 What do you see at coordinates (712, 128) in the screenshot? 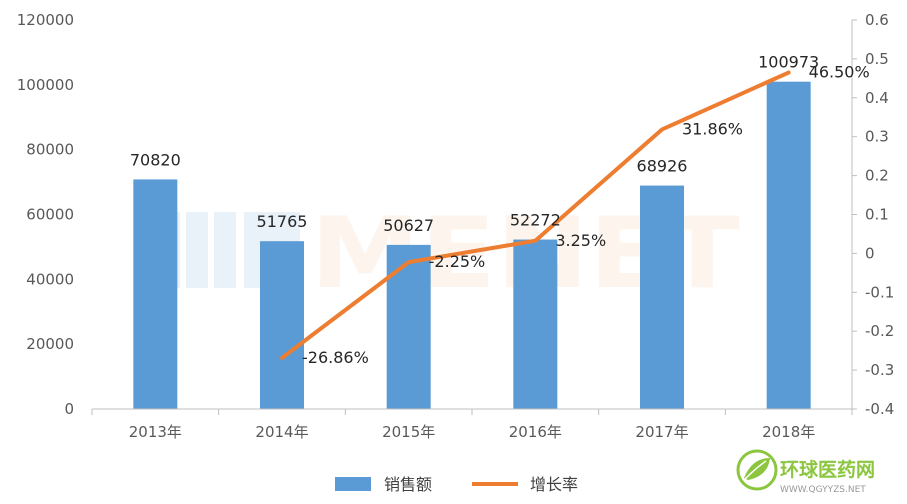
I see `growth-rate-label: 31.86%` at bounding box center [712, 128].